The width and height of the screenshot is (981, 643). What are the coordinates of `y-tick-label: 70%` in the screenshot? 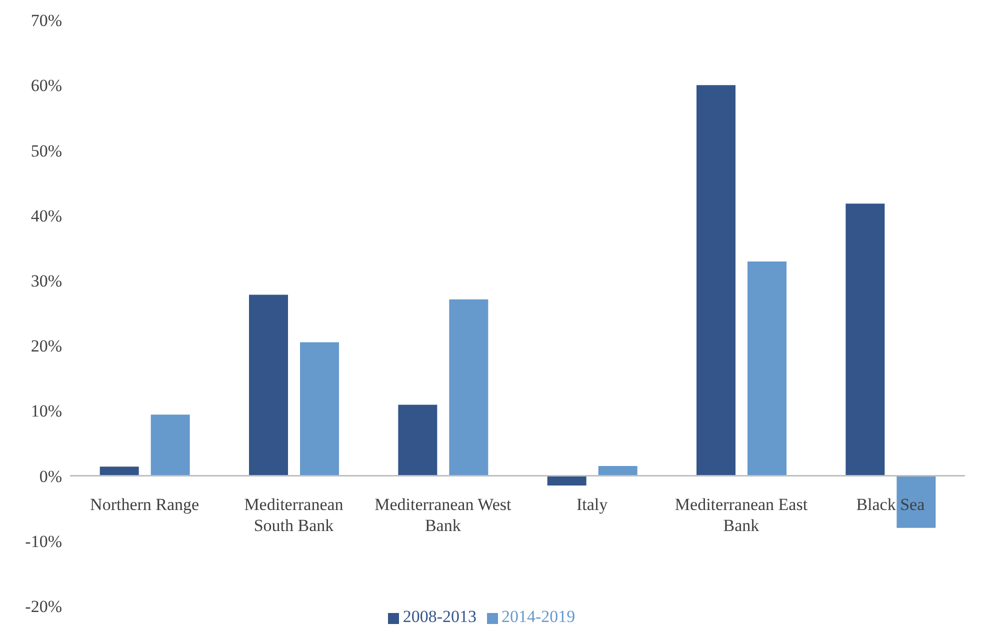 It's located at (46, 20).